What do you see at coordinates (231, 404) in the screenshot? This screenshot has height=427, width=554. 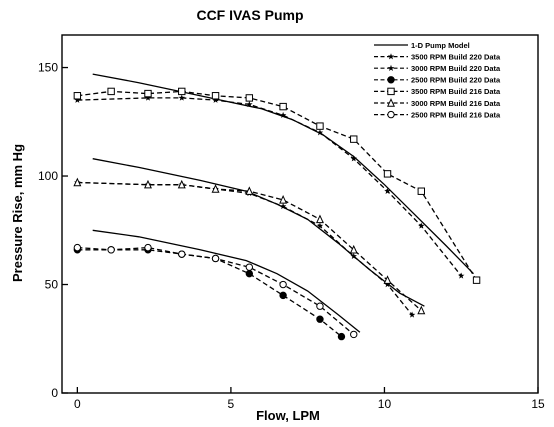 I see `x-tick-label: 5` at bounding box center [231, 404].